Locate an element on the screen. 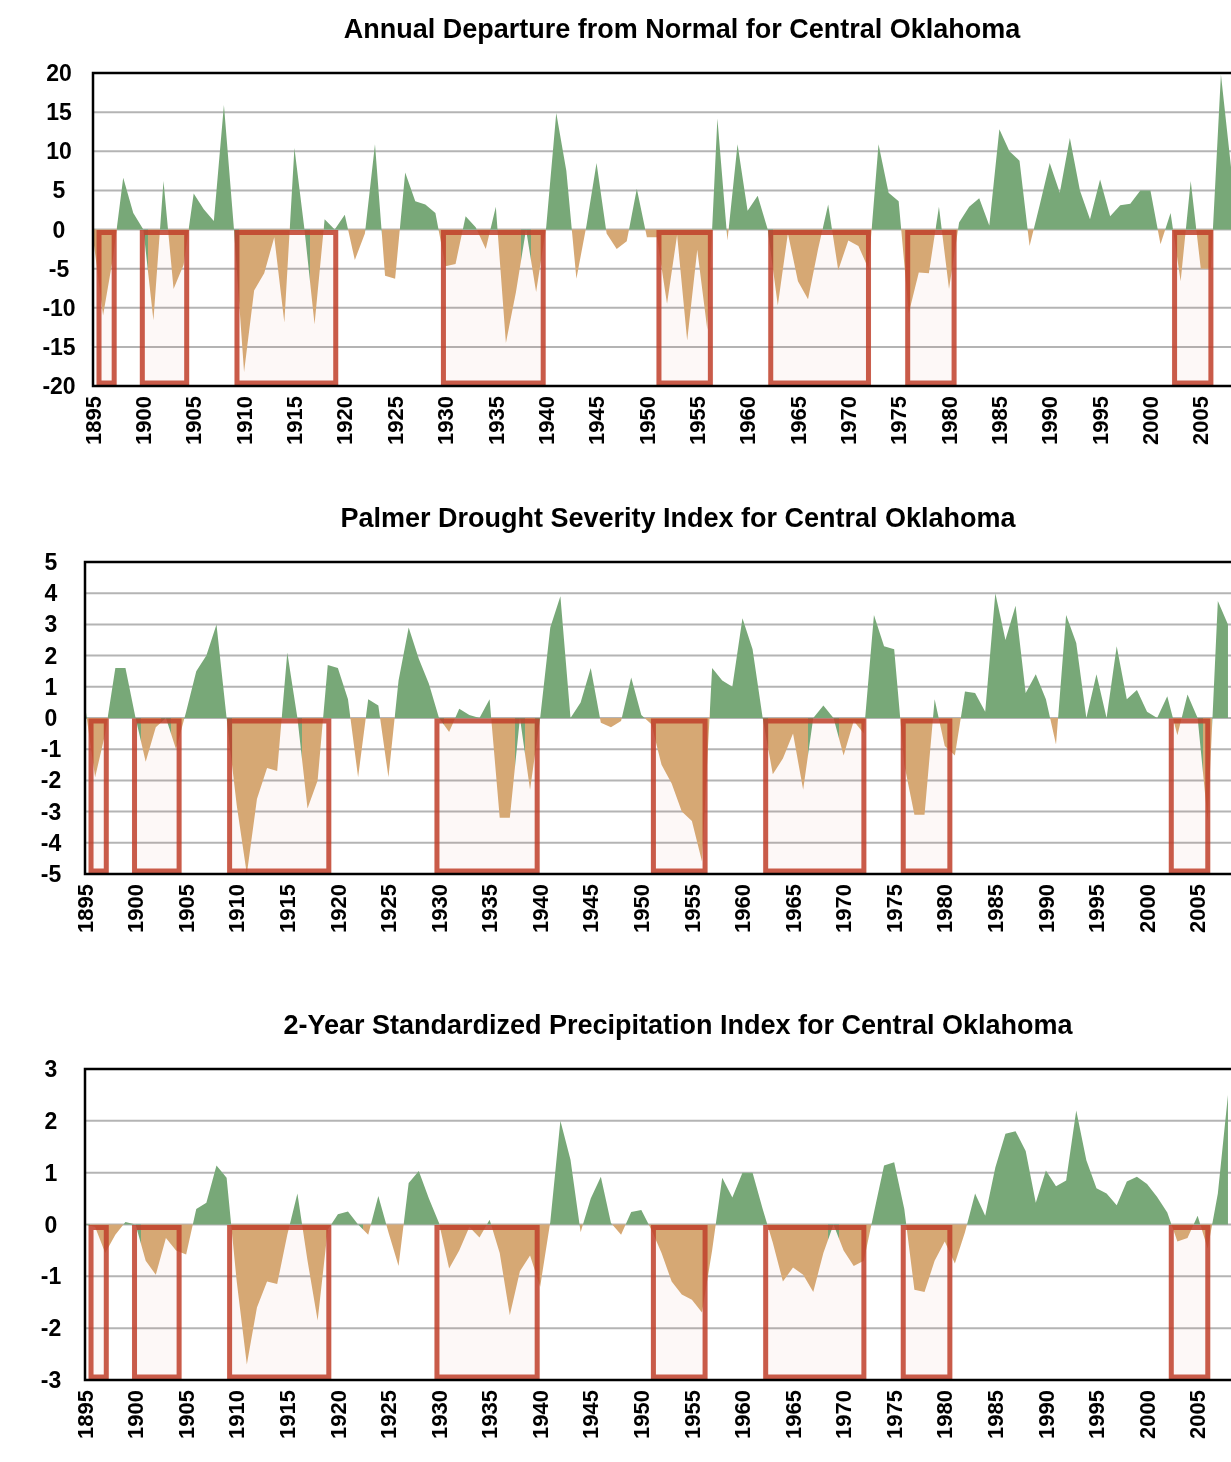 This screenshot has width=1231, height=1462. y-tick-label: 4 is located at coordinates (51, 593).